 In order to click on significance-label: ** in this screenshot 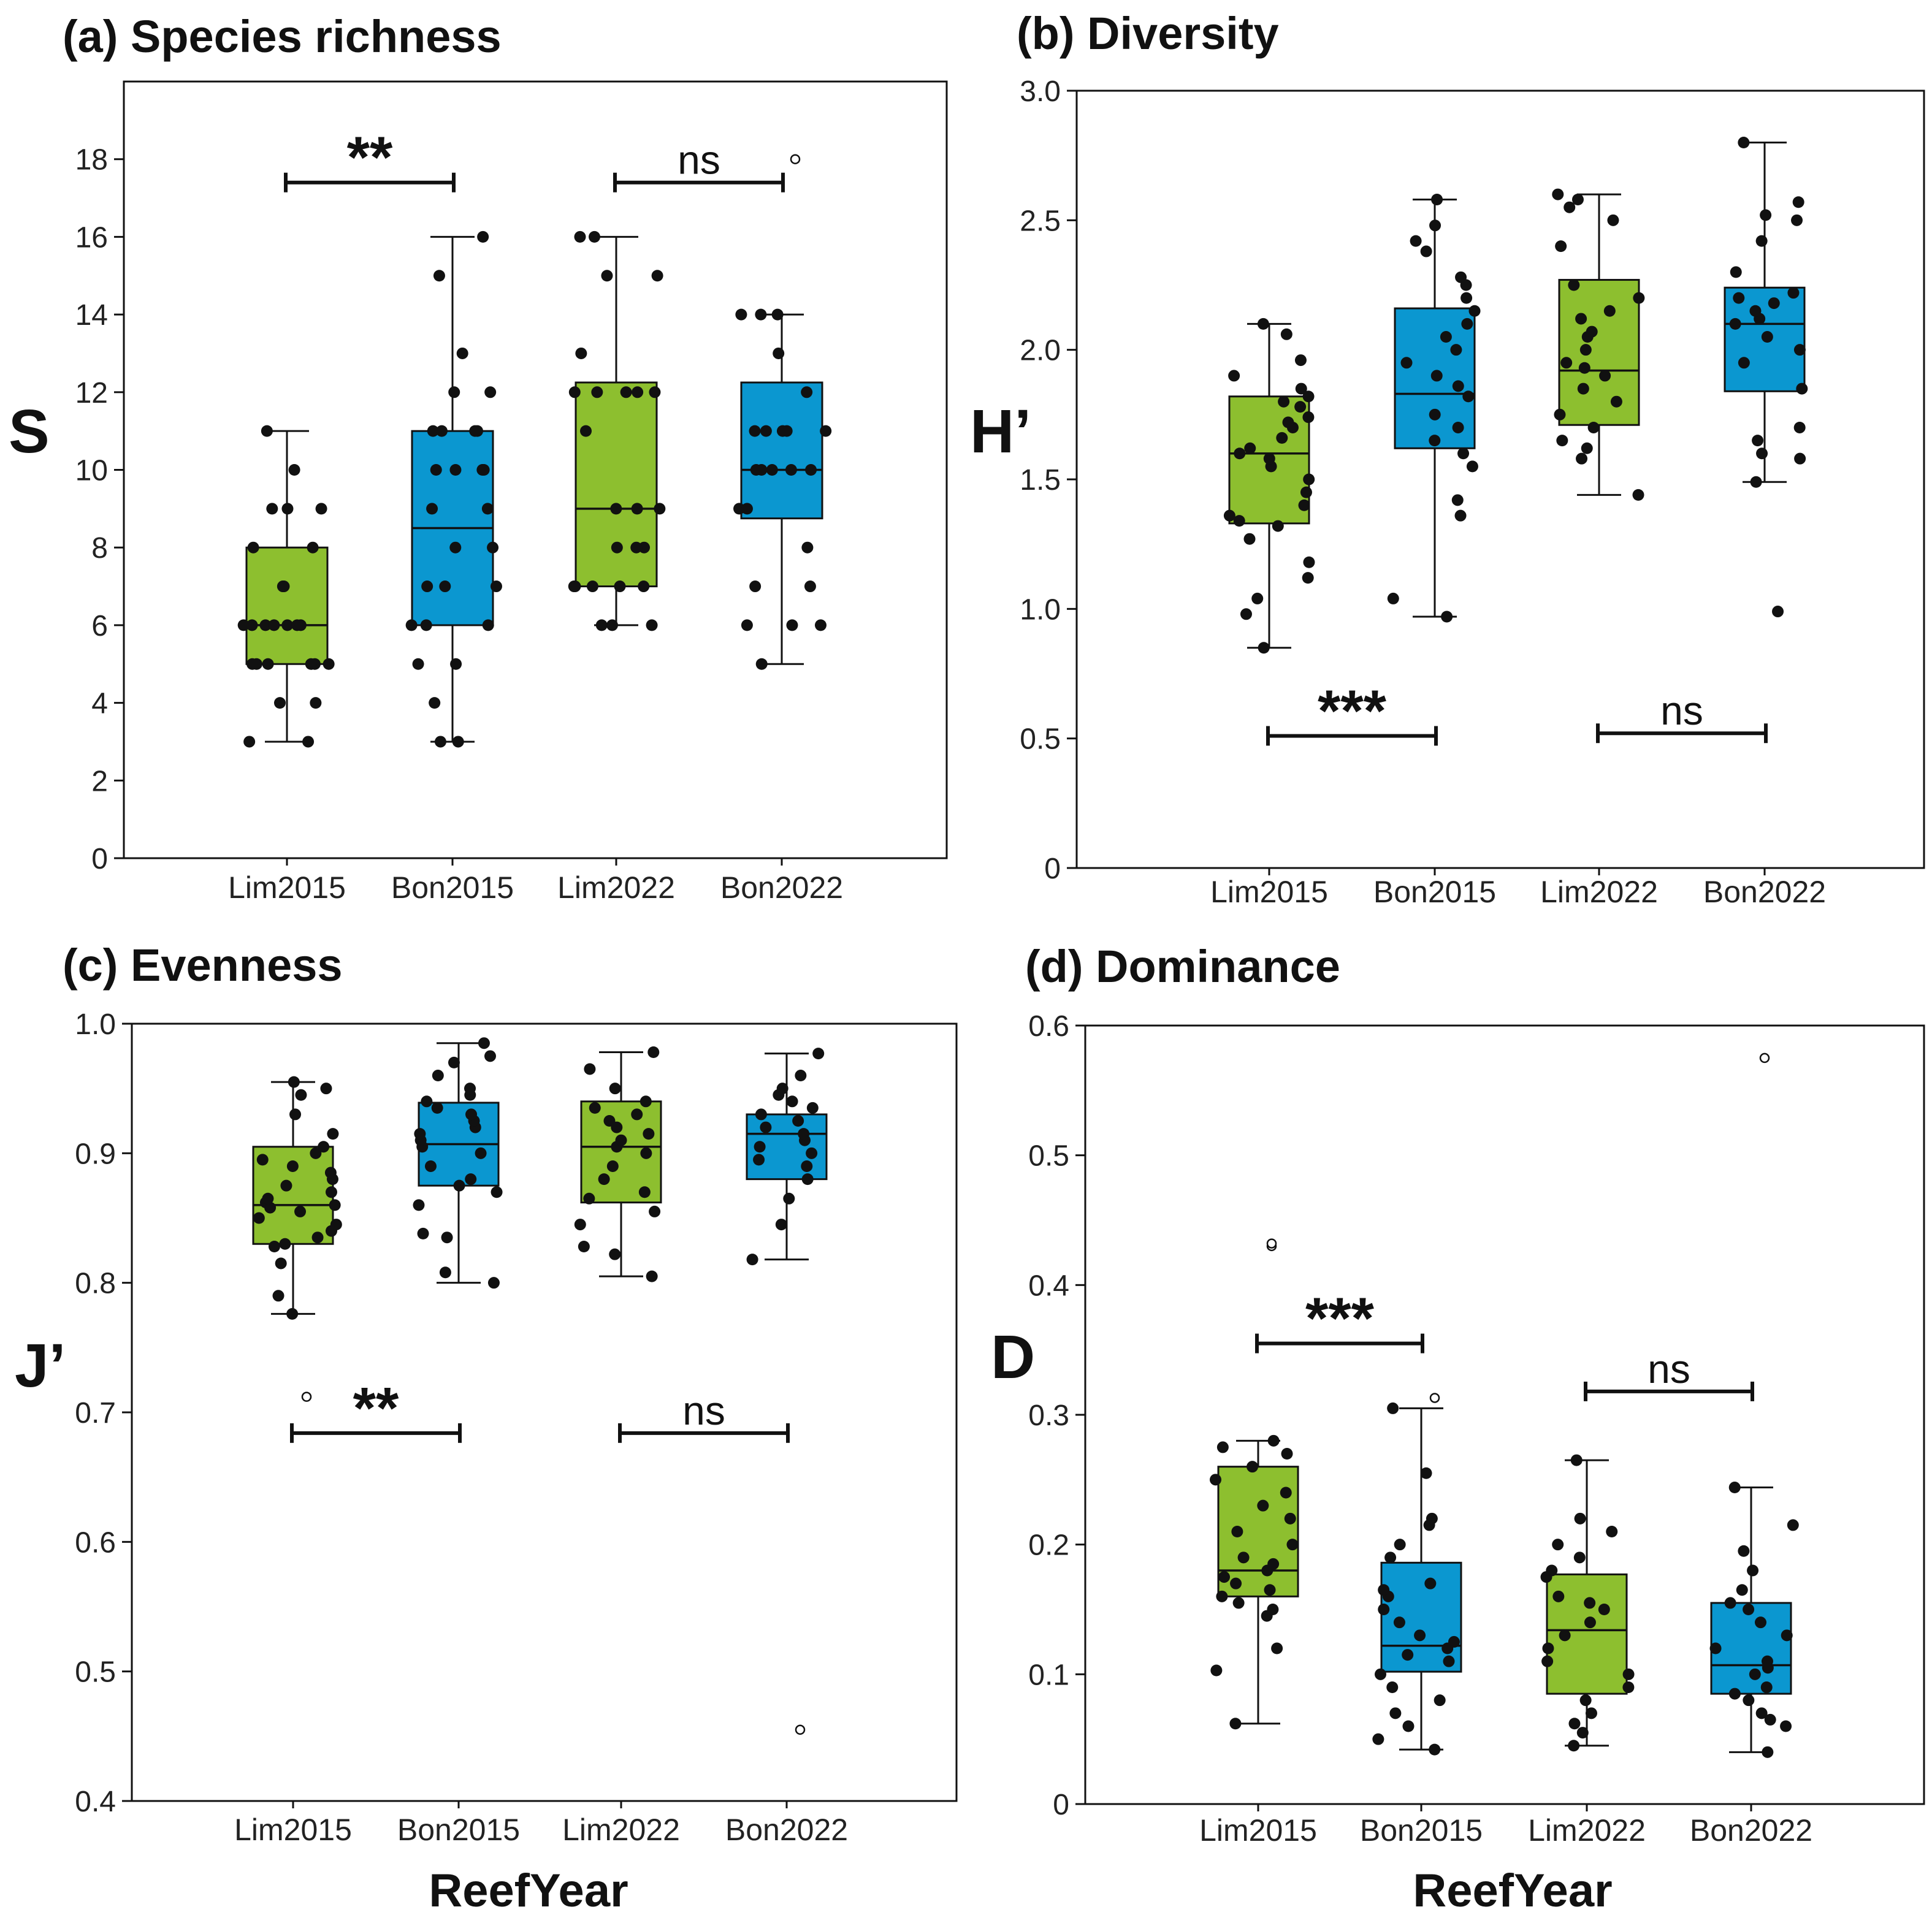, I will do `click(370, 158)`.